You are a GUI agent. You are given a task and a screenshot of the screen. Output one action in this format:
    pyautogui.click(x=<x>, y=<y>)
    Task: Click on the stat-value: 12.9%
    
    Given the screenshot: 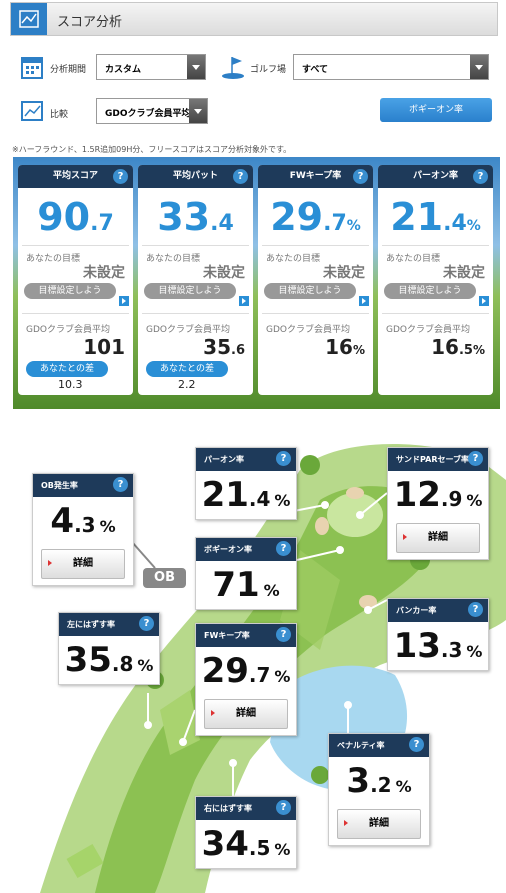 What is the action you would take?
    pyautogui.click(x=438, y=495)
    